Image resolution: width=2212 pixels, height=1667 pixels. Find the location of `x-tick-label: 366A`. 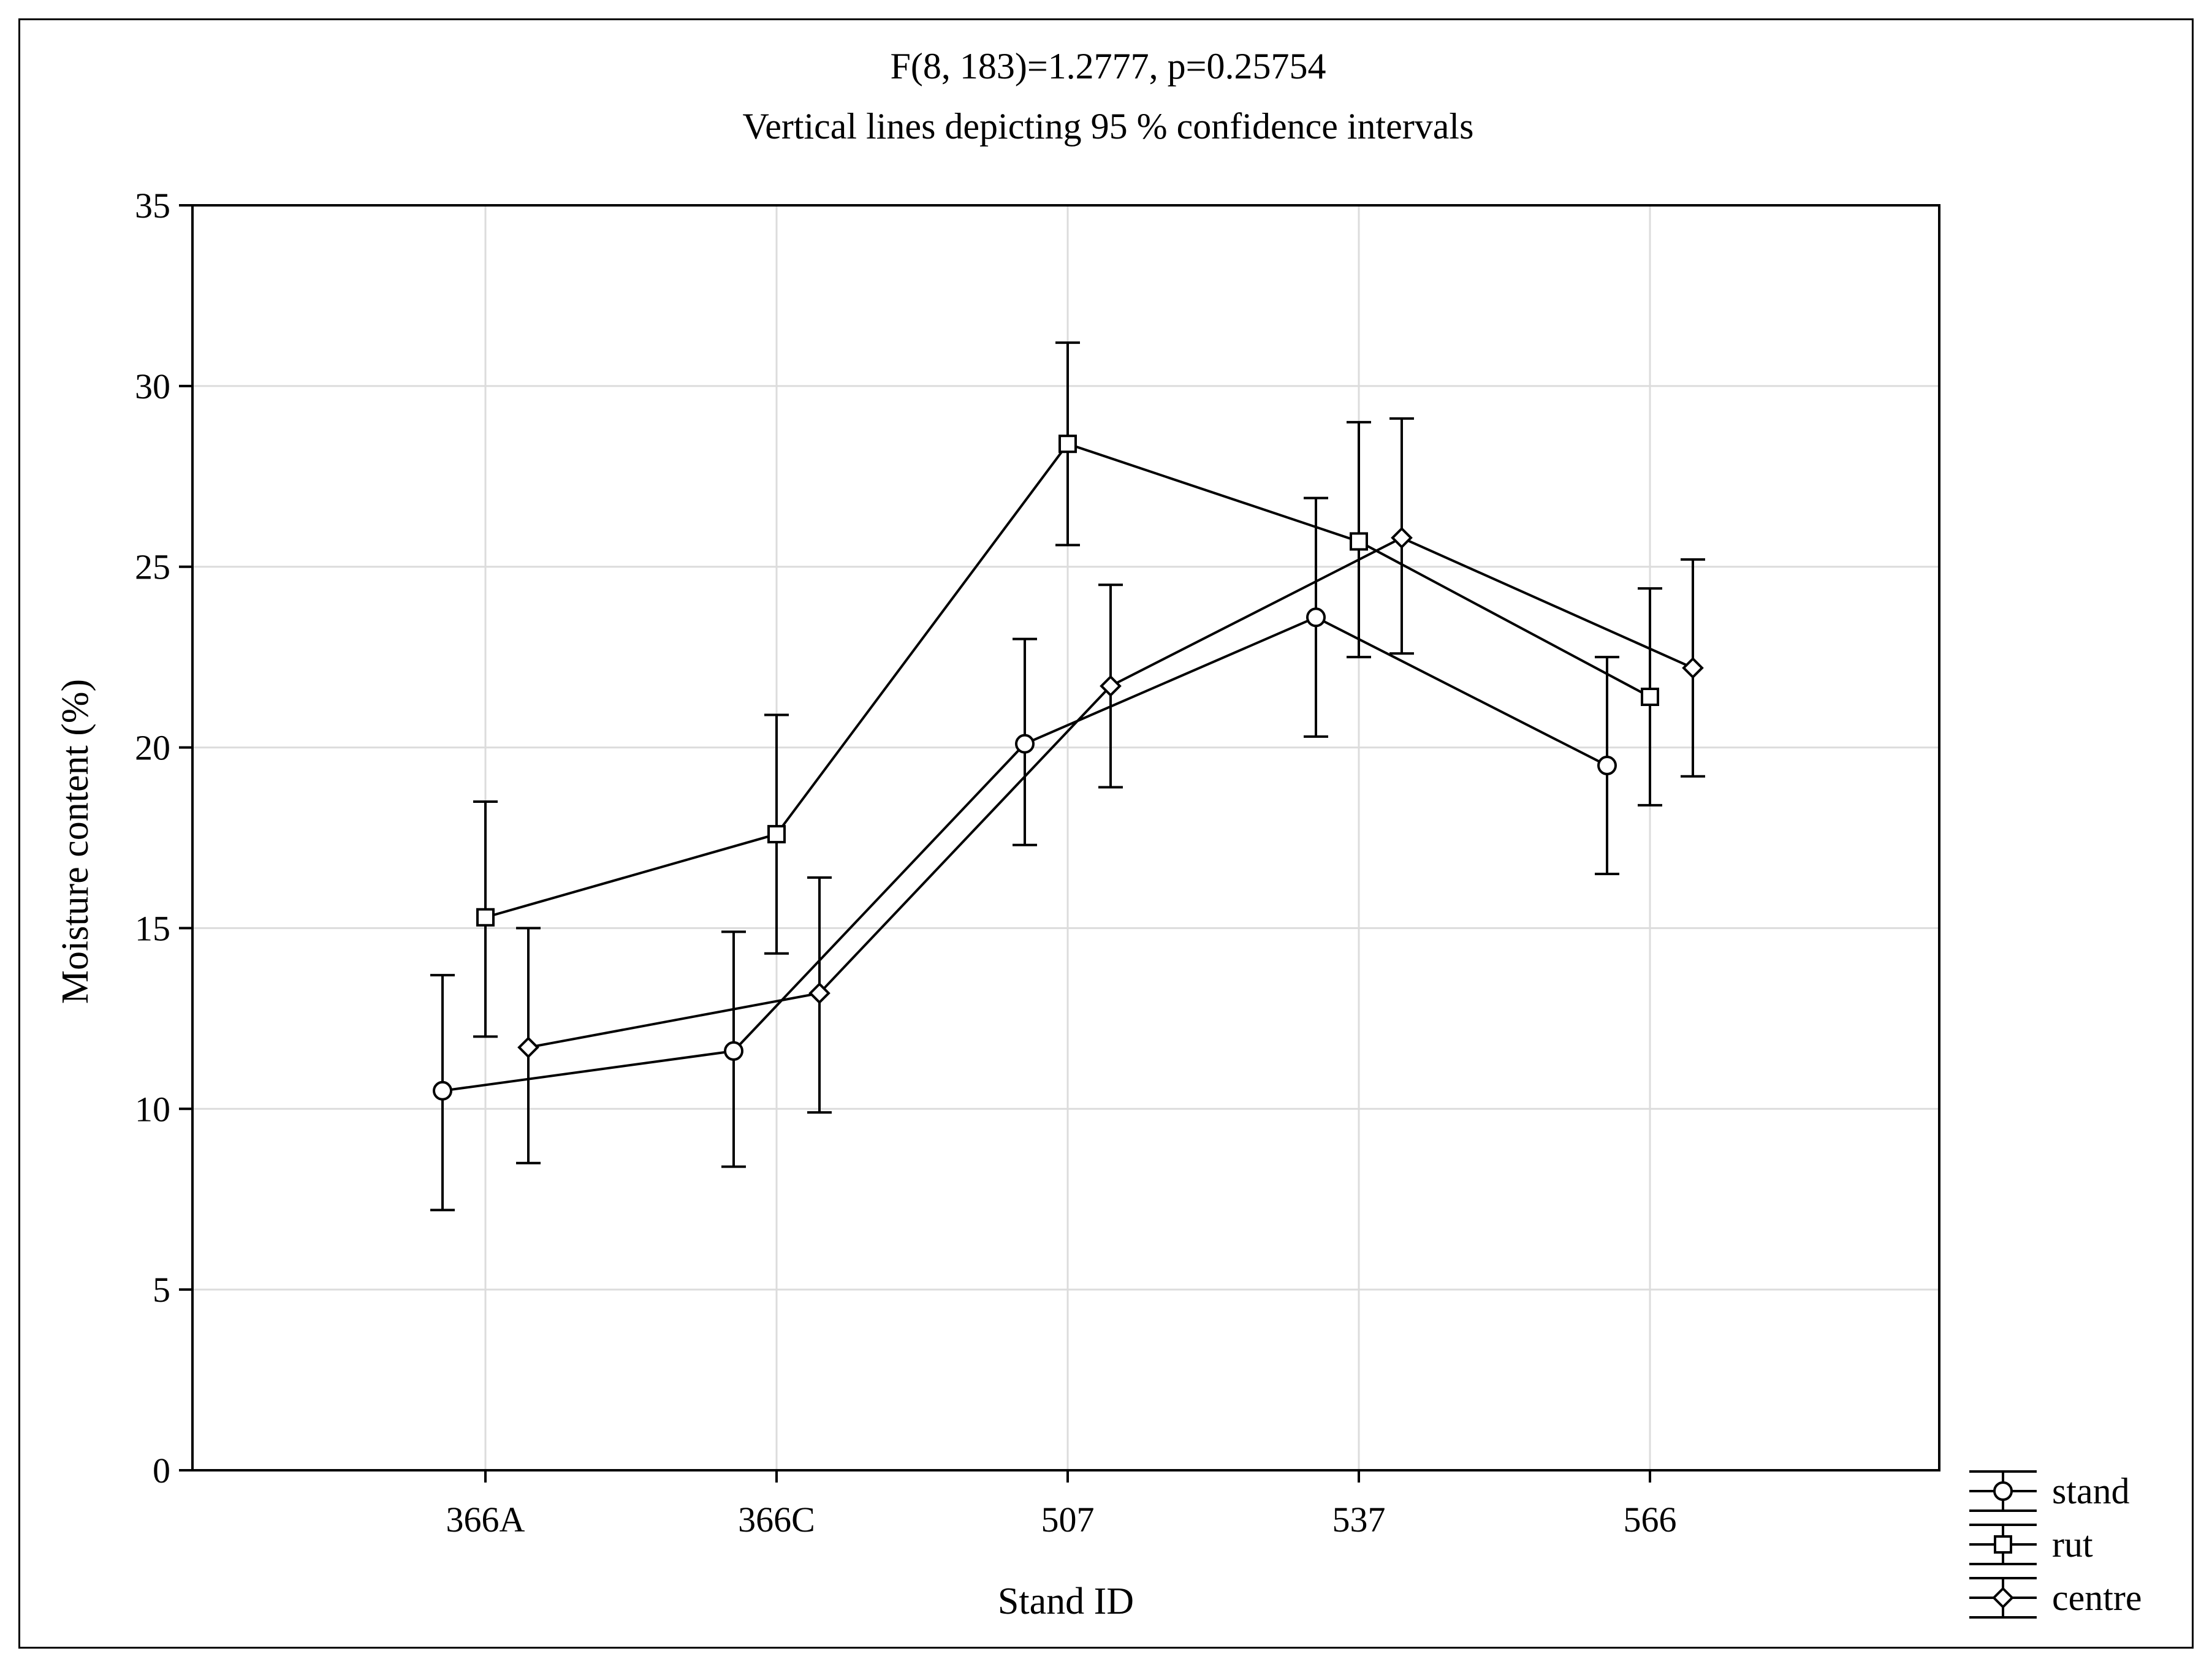

x-tick-label: 366A is located at coordinates (485, 1520).